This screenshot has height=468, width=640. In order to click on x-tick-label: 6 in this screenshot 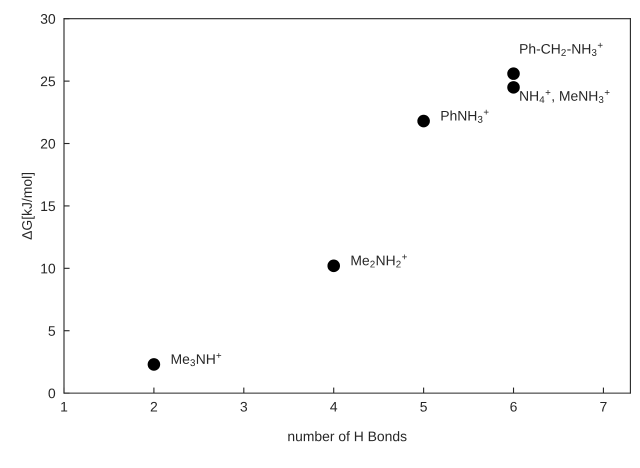, I will do `click(513, 407)`.